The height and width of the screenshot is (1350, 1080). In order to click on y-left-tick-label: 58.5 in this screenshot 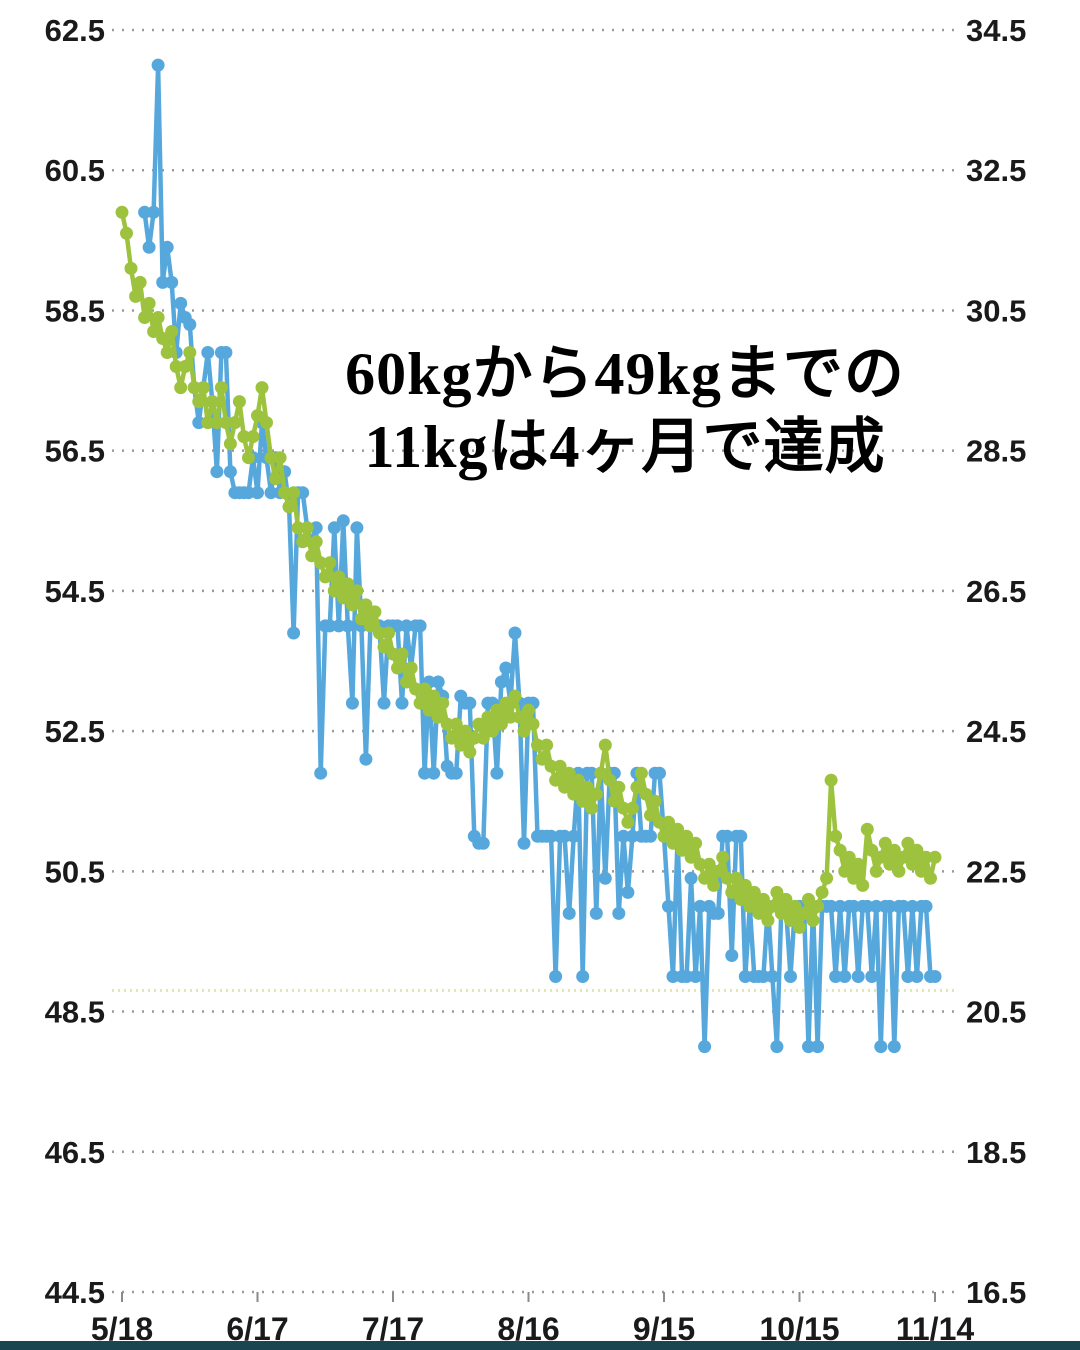, I will do `click(75, 310)`.